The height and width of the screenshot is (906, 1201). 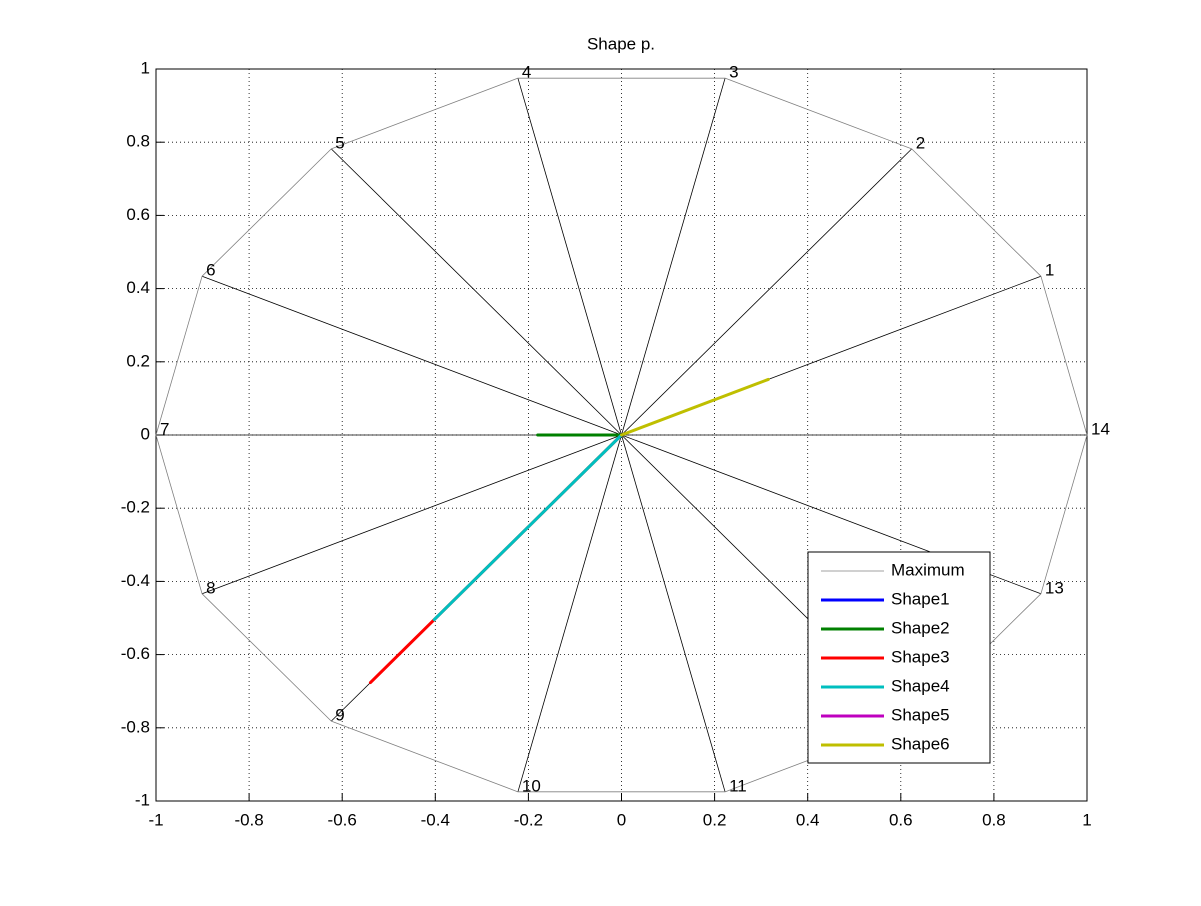 What do you see at coordinates (621, 43) in the screenshot?
I see `chart-title: Shape p.` at bounding box center [621, 43].